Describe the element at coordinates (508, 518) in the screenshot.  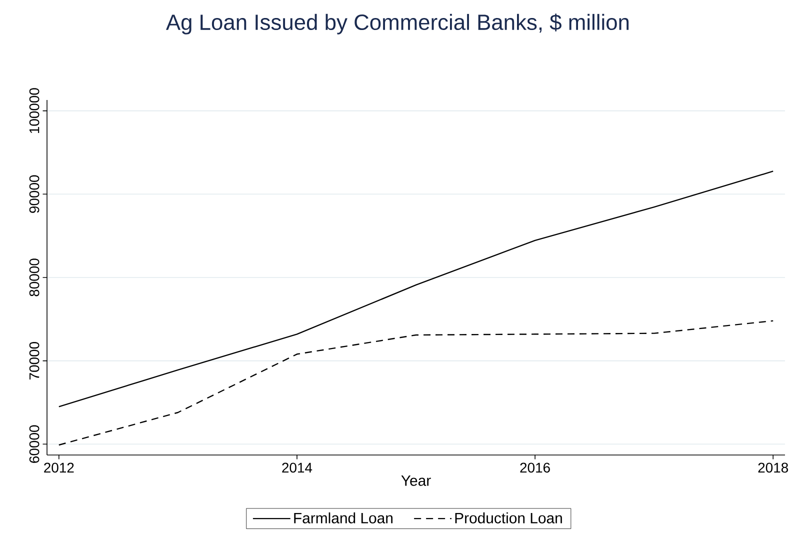
I see `legend-label: Production Loan` at that location.